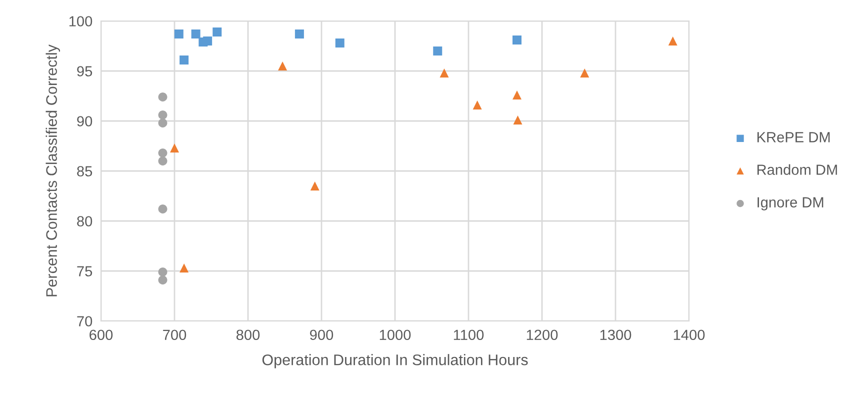 The height and width of the screenshot is (400, 844). Describe the element at coordinates (84, 171) in the screenshot. I see `y-tick-label: 85` at that location.